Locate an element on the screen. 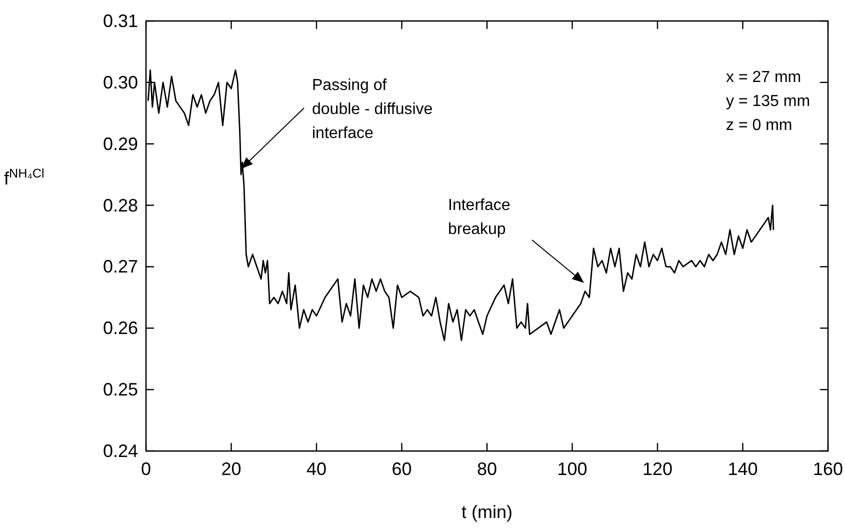  y-tick-label: 0.31 is located at coordinates (120, 21).